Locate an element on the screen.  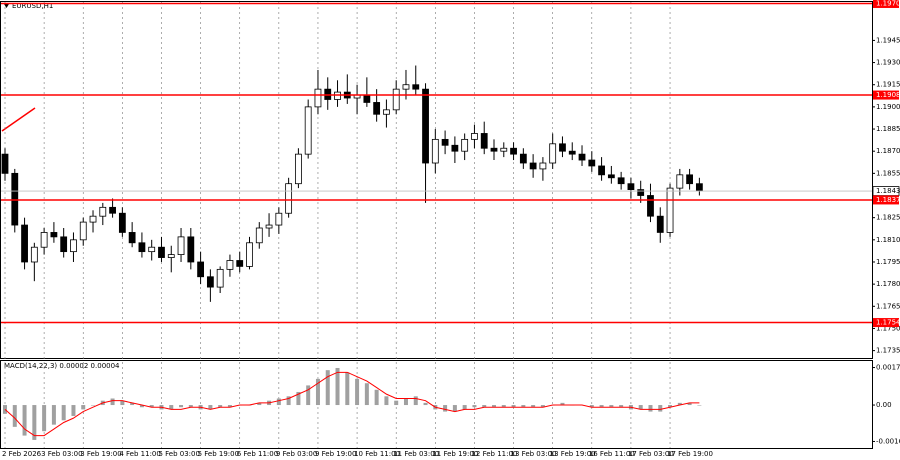
y-tick-label: 1.1855 is located at coordinates (888, 173).